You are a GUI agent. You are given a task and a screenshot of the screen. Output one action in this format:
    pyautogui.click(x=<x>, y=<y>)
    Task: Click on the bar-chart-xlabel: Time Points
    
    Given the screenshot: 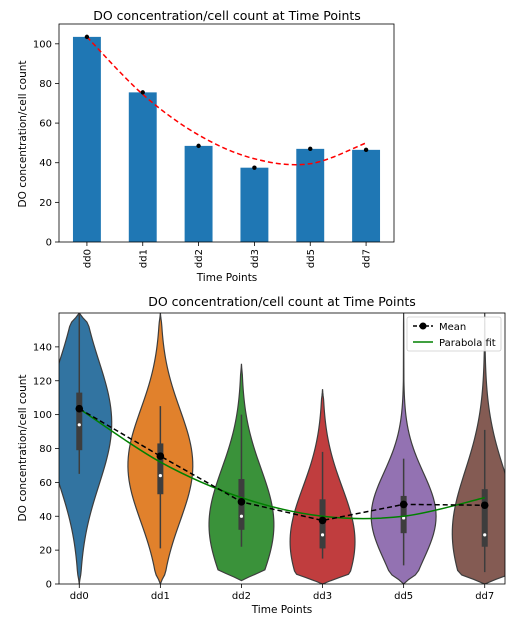 What is the action you would take?
    pyautogui.click(x=227, y=278)
    